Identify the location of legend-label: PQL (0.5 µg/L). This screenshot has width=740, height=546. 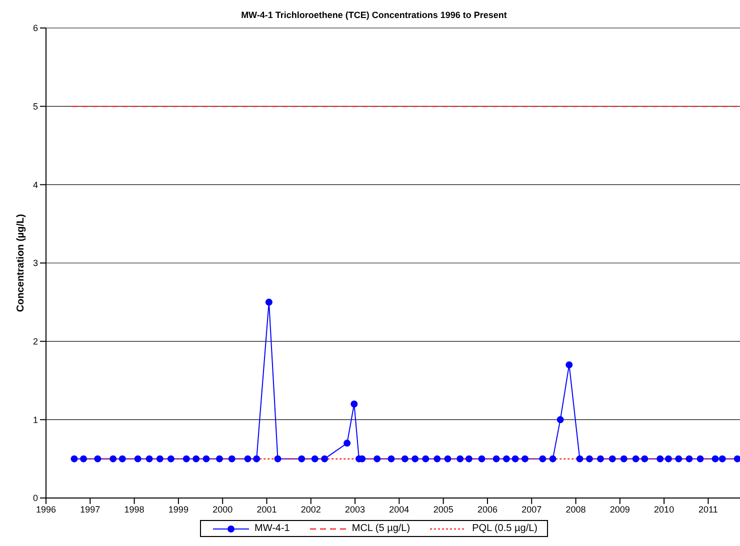
(505, 528).